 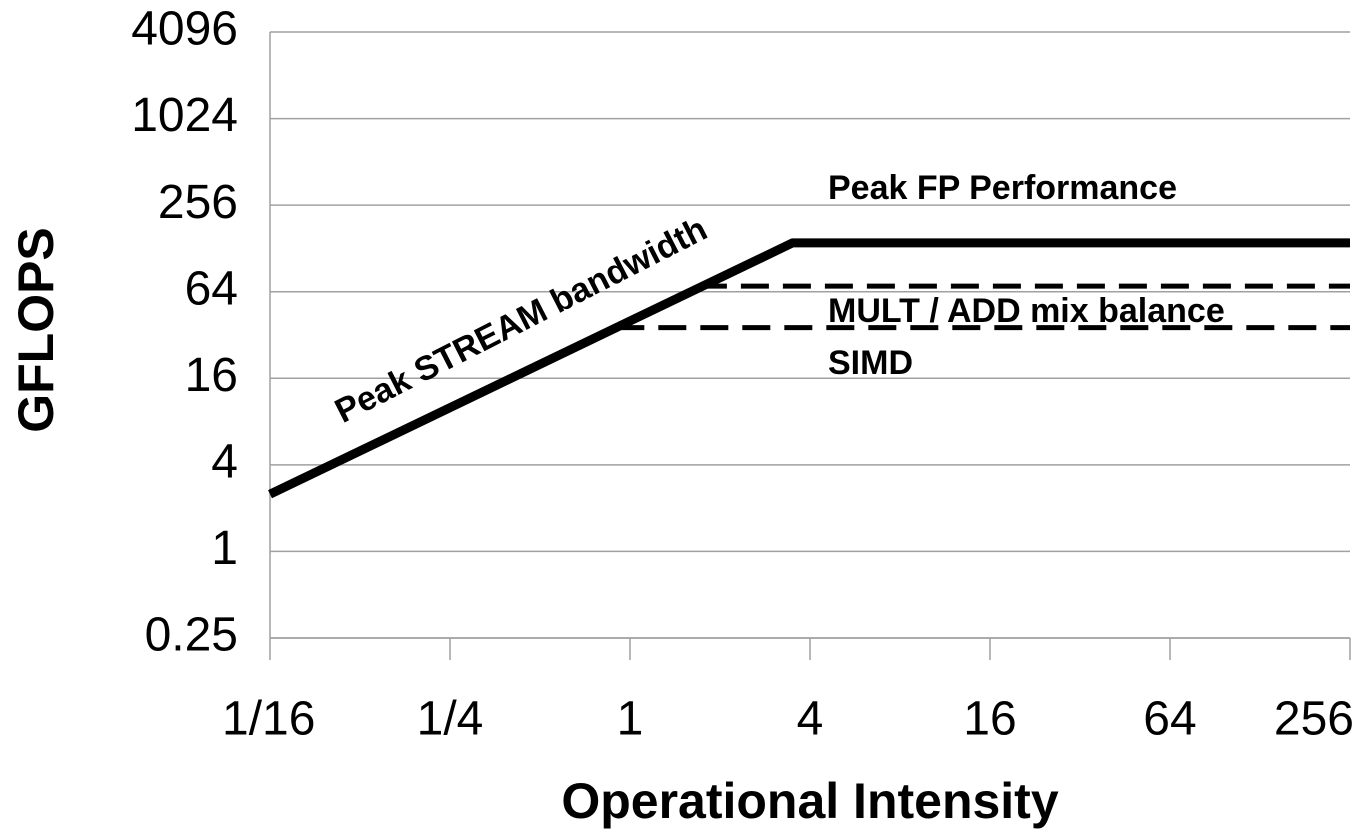 What do you see at coordinates (184, 115) in the screenshot?
I see `y-tick-label: 1024` at bounding box center [184, 115].